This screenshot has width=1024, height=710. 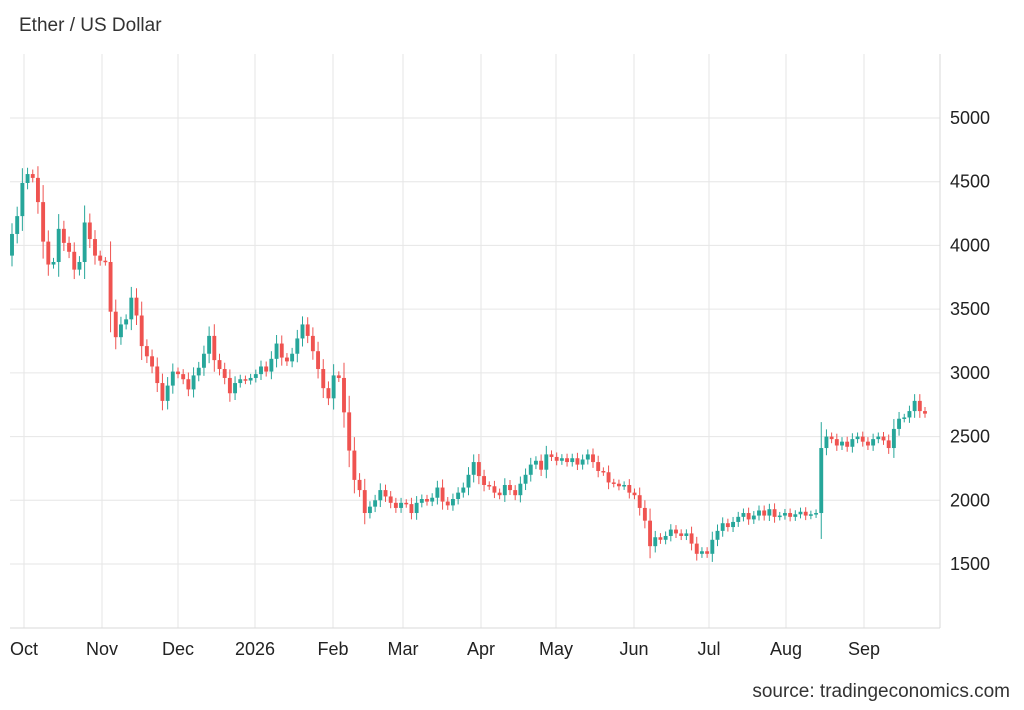 I want to click on source-label: source: tradingeconomics.com, so click(x=881, y=691).